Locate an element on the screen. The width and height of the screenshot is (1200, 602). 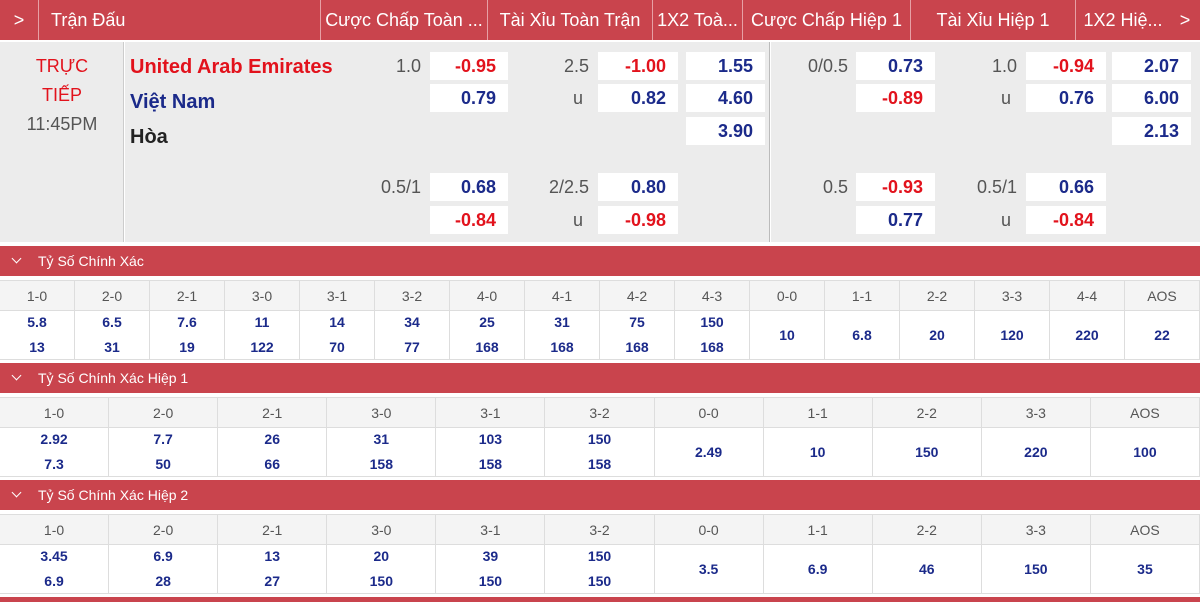
odds-value: 3.90 is located at coordinates (725, 131).